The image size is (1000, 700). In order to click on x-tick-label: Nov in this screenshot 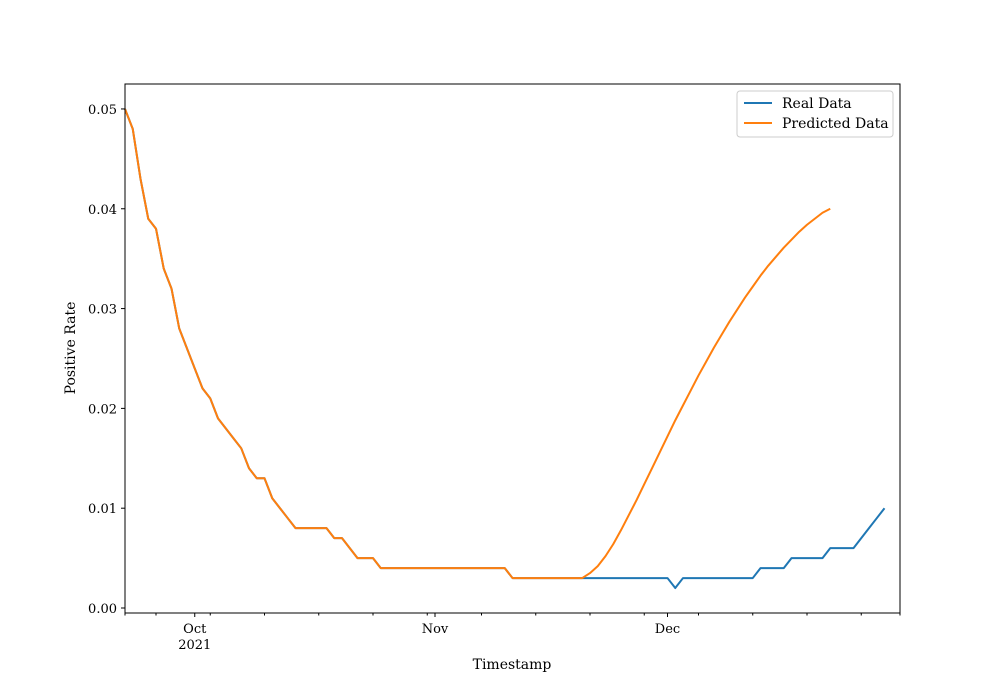, I will do `click(435, 629)`.